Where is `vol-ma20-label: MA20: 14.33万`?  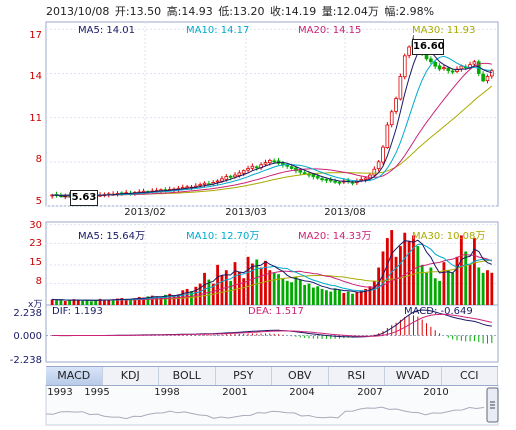 vol-ma20-label: MA20: 14.33万 is located at coordinates (335, 236).